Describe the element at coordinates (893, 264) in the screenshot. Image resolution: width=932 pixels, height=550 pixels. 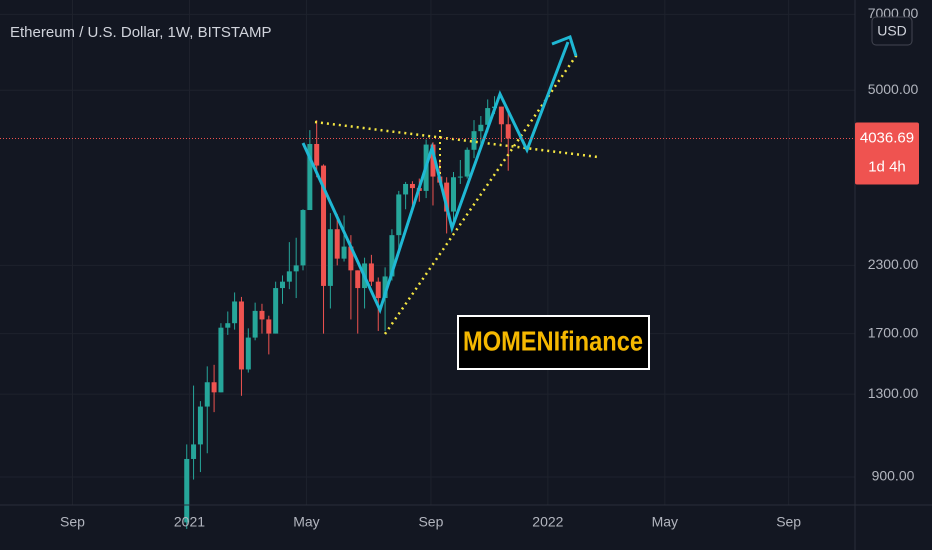
I see `y-tick-label: 2300.00` at that location.